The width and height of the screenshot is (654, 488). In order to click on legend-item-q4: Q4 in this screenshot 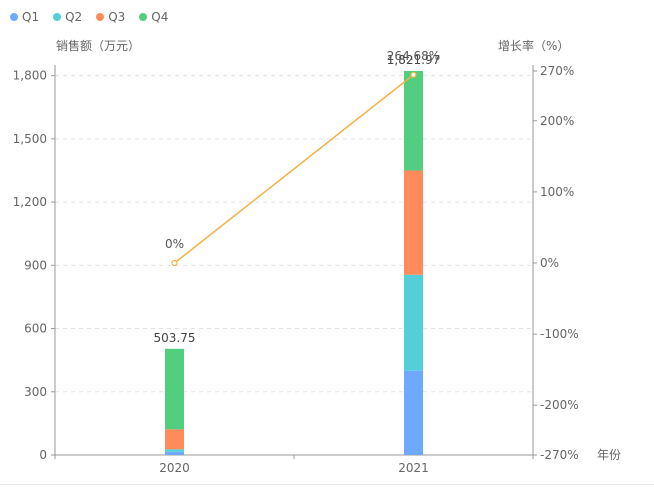, I will do `click(153, 17)`.